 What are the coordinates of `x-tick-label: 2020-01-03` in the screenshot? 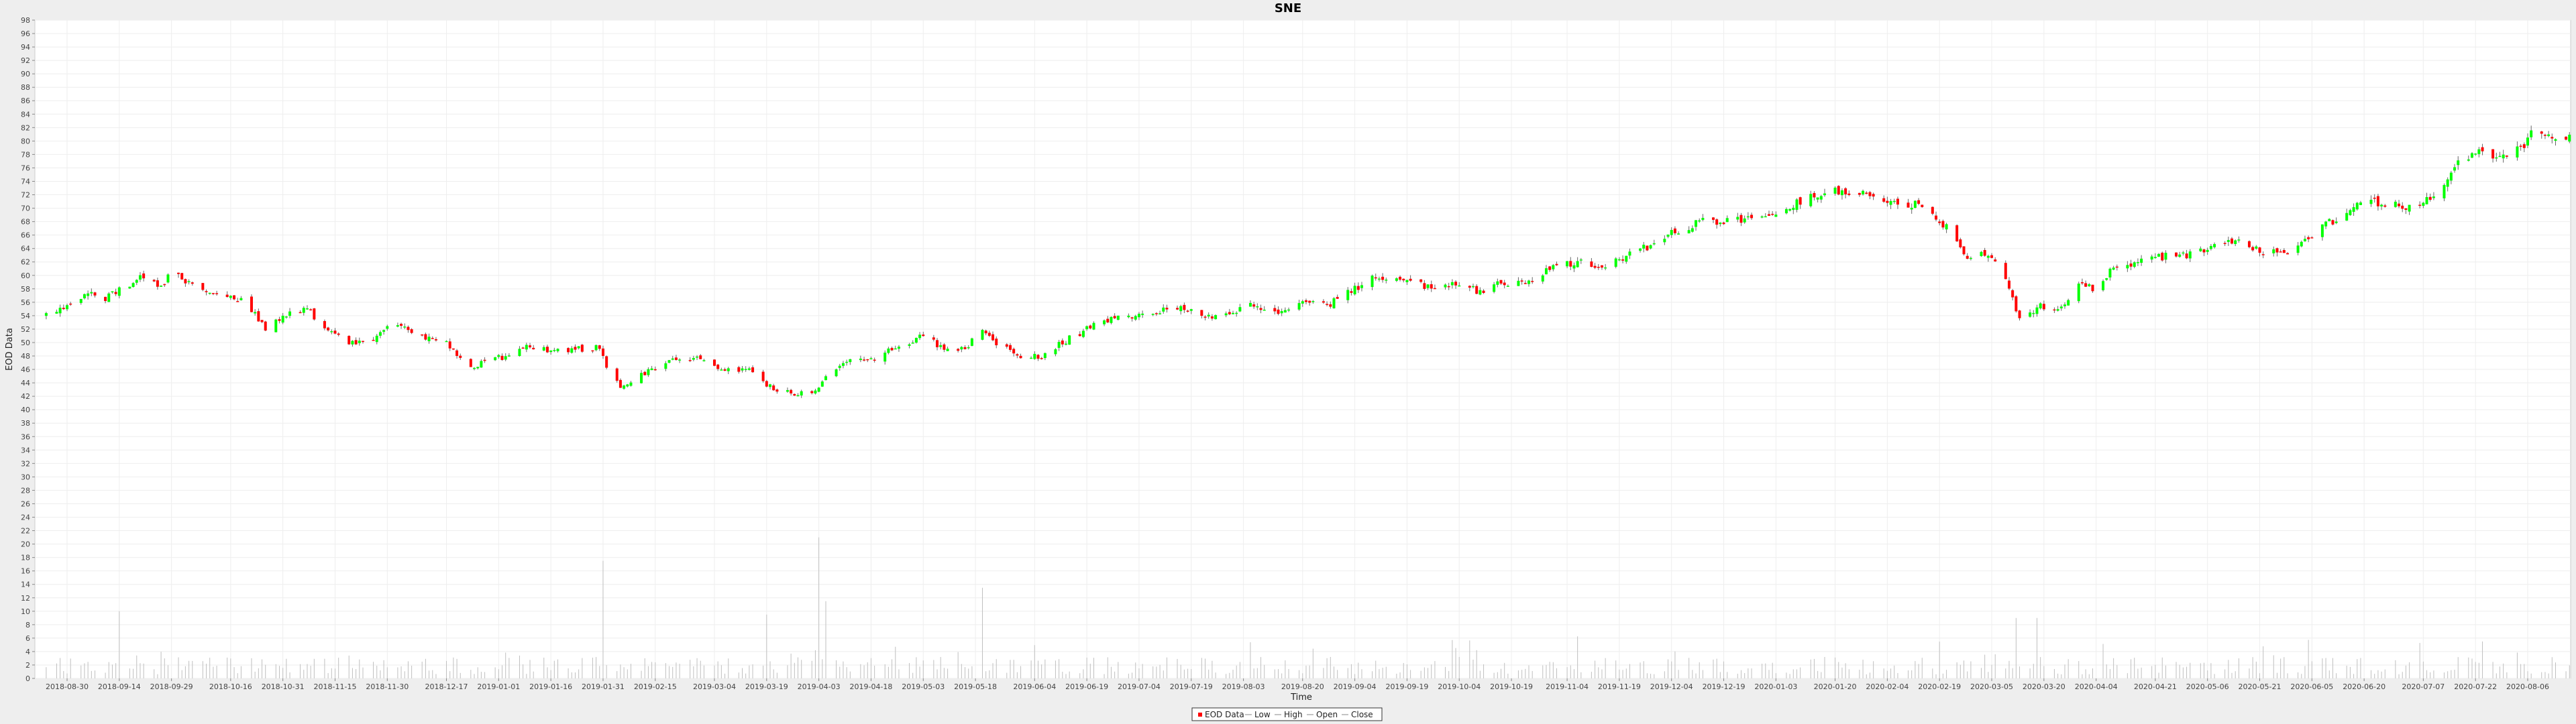 It's located at (1775, 686).